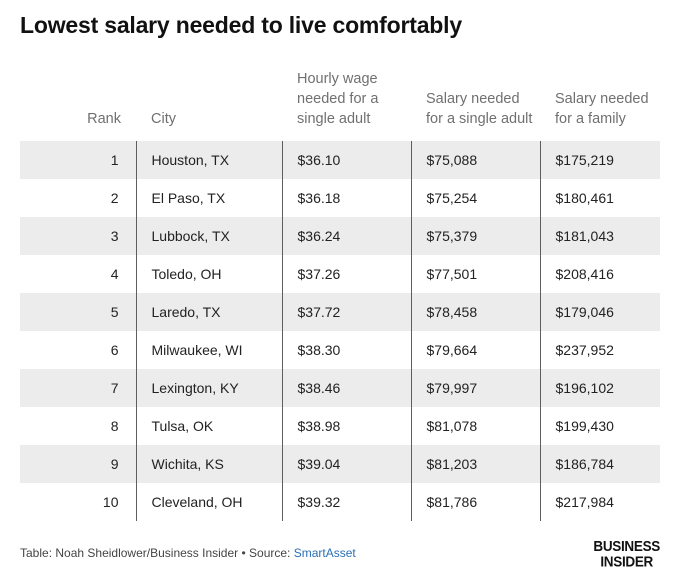 This screenshot has width=681, height=578. I want to click on table-row: 10 Cleveland, OH $39.32 $81,786 $217,984, so click(340, 502).